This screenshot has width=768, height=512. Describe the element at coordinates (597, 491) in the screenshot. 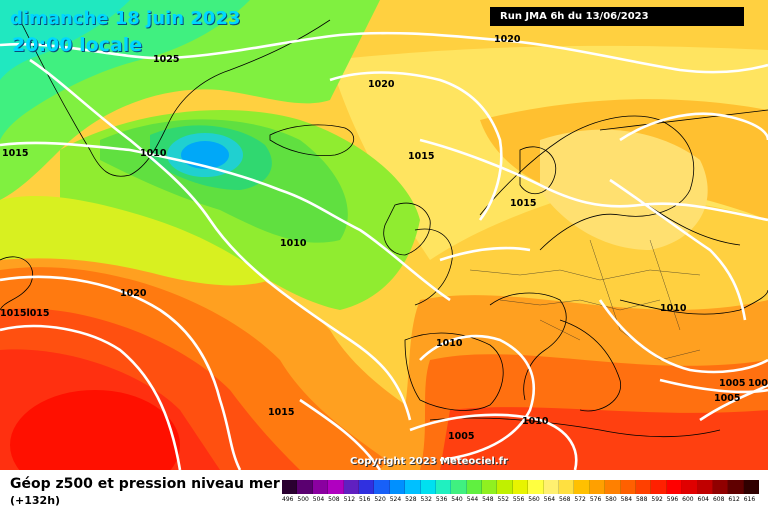

I see `color-scale-swatch: 576` at that location.